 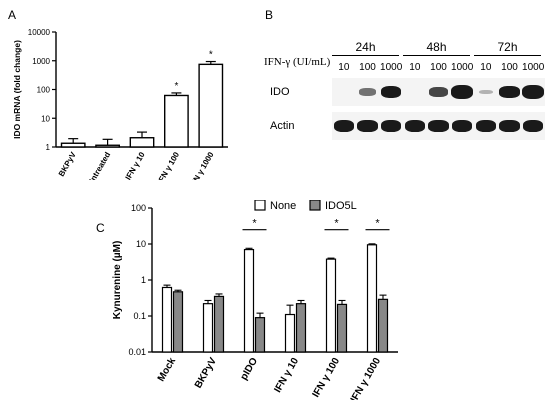 What do you see at coordinates (282, 126) in the screenshot?
I see `blot-row-label: Actin` at bounding box center [282, 126].